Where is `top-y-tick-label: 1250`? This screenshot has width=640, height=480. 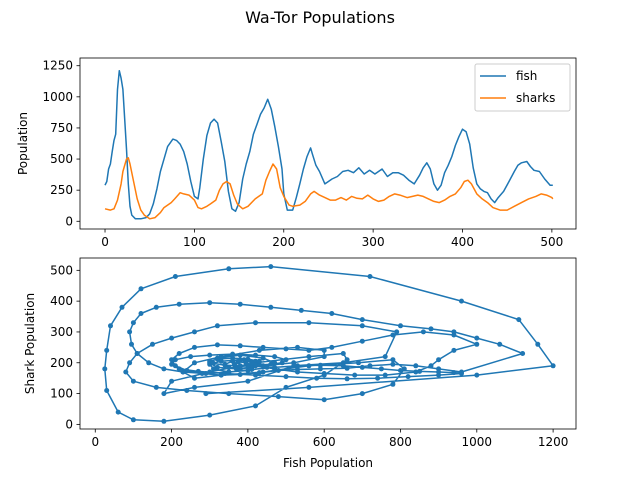 top-y-tick-label: 1250 is located at coordinates (57, 66).